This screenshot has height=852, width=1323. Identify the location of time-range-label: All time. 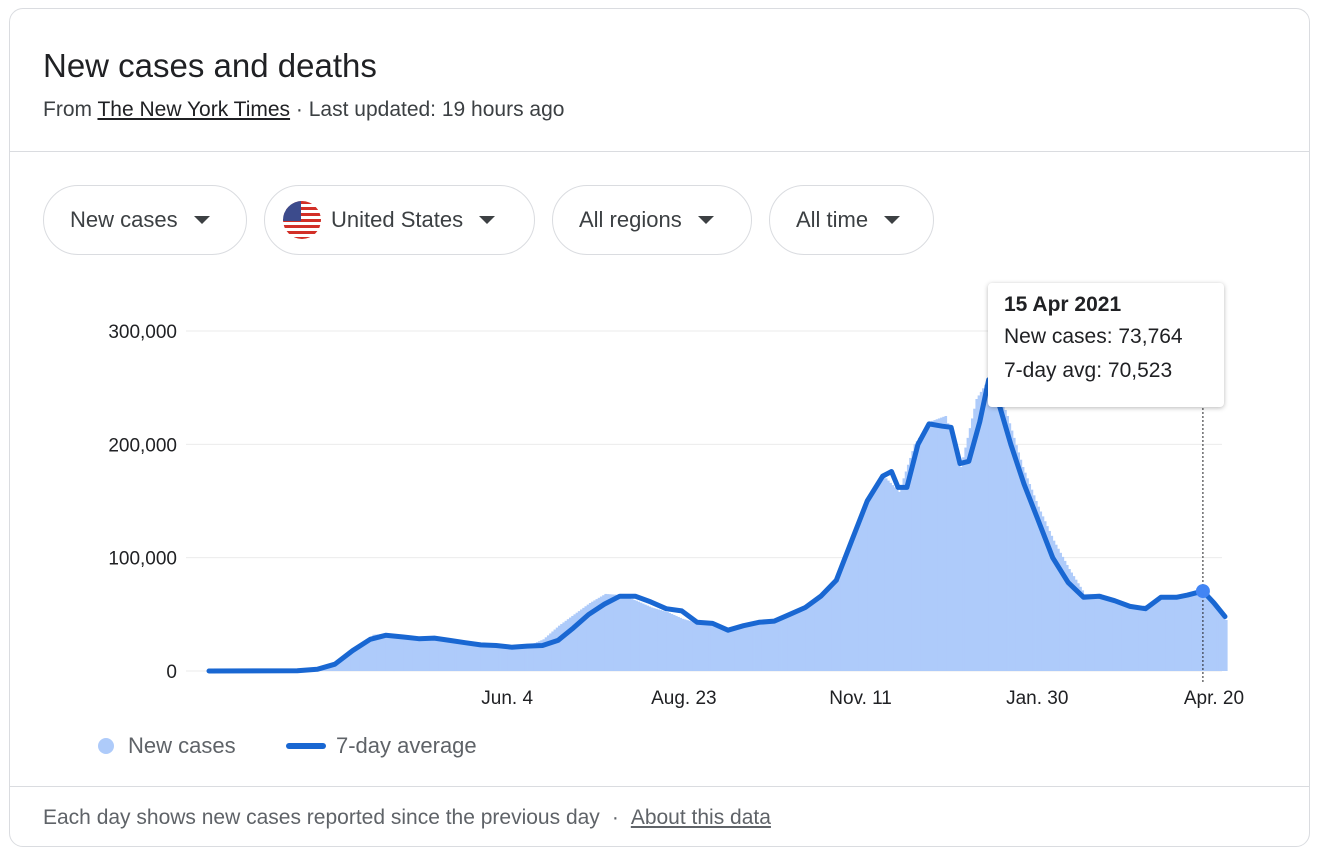
(832, 219).